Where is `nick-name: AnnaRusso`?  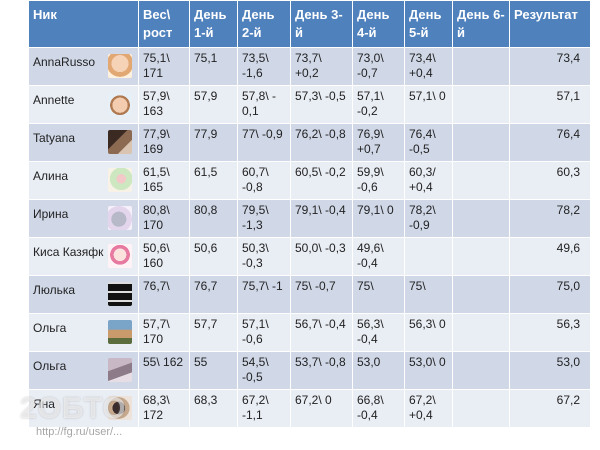
nick-name: AnnaRusso is located at coordinates (64, 62).